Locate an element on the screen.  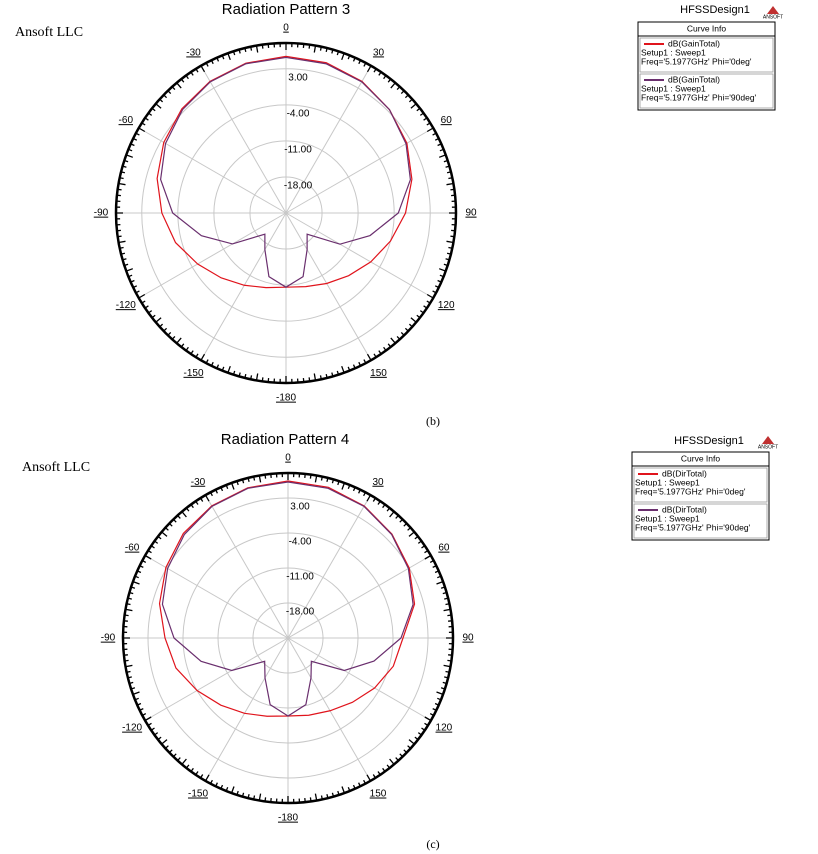
chart-title: Radiation Pattern 4 is located at coordinates (285, 439).